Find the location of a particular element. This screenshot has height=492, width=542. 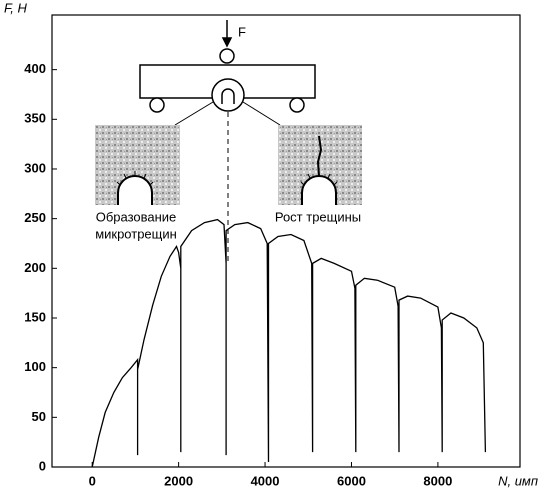

y-axis-label: F, Н is located at coordinates (15, 7).